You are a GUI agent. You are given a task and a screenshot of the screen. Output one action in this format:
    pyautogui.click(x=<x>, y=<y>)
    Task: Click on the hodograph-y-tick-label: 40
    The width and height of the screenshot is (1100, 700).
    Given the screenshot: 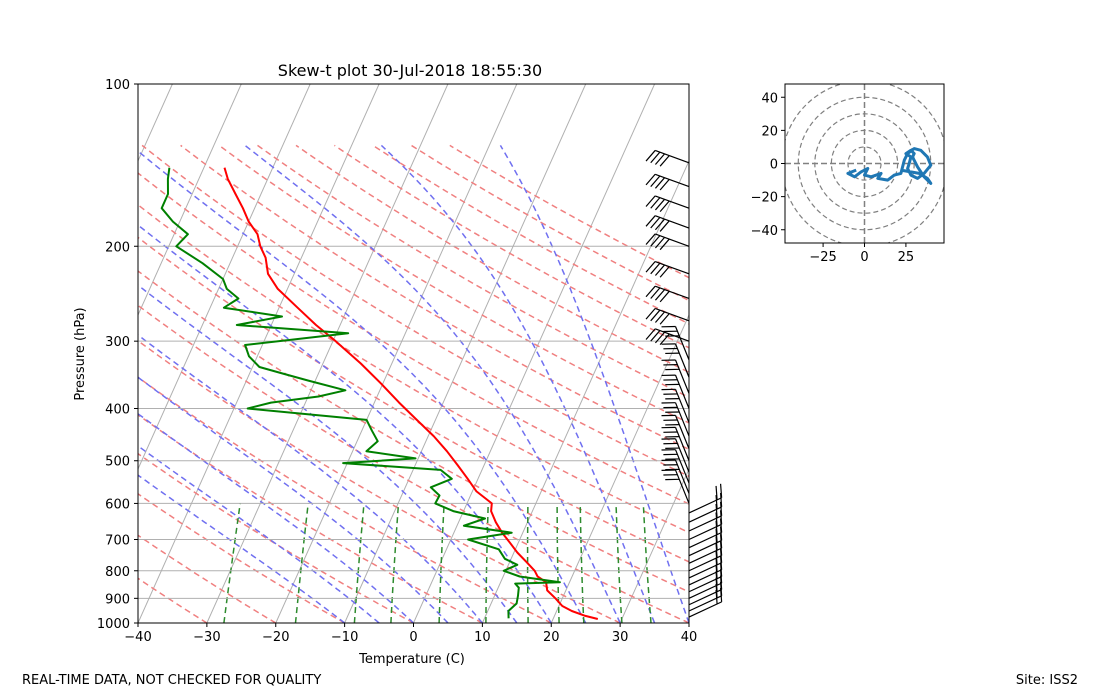 What is the action you would take?
    pyautogui.click(x=769, y=98)
    